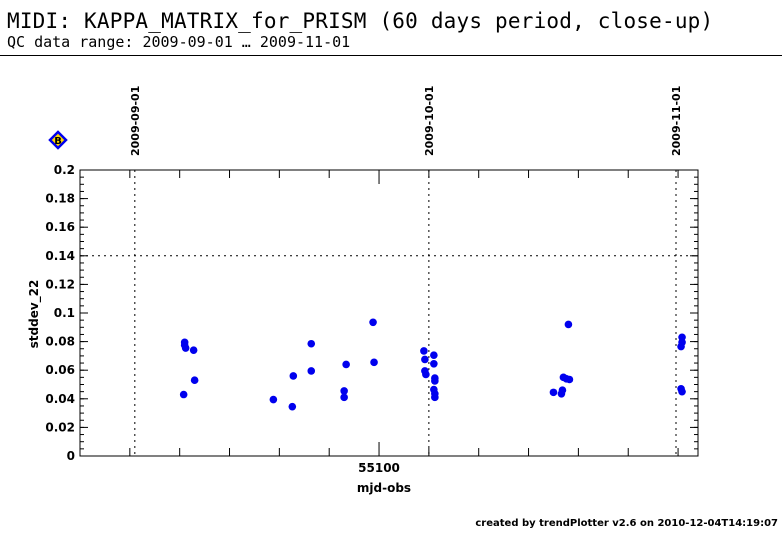  Describe the element at coordinates (60, 342) in the screenshot. I see `y-tick-label: 0.08` at that location.